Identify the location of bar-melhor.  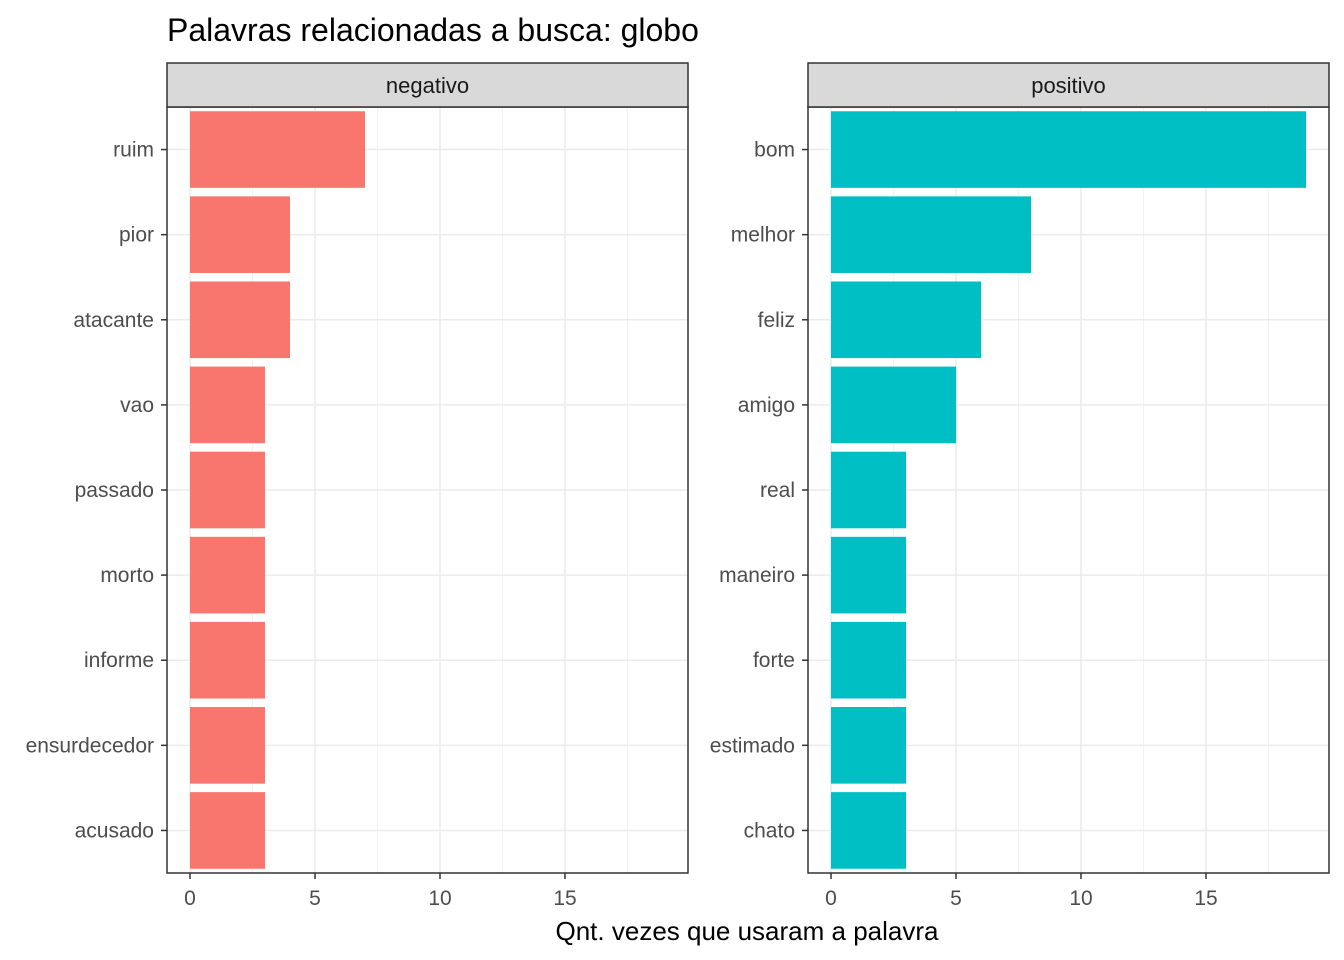
(931, 234).